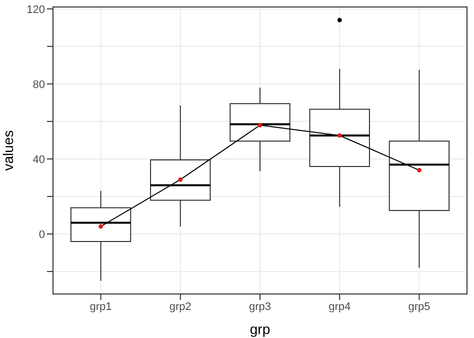  Describe the element at coordinates (419, 306) in the screenshot. I see `x-tick-label: grp5` at that location.